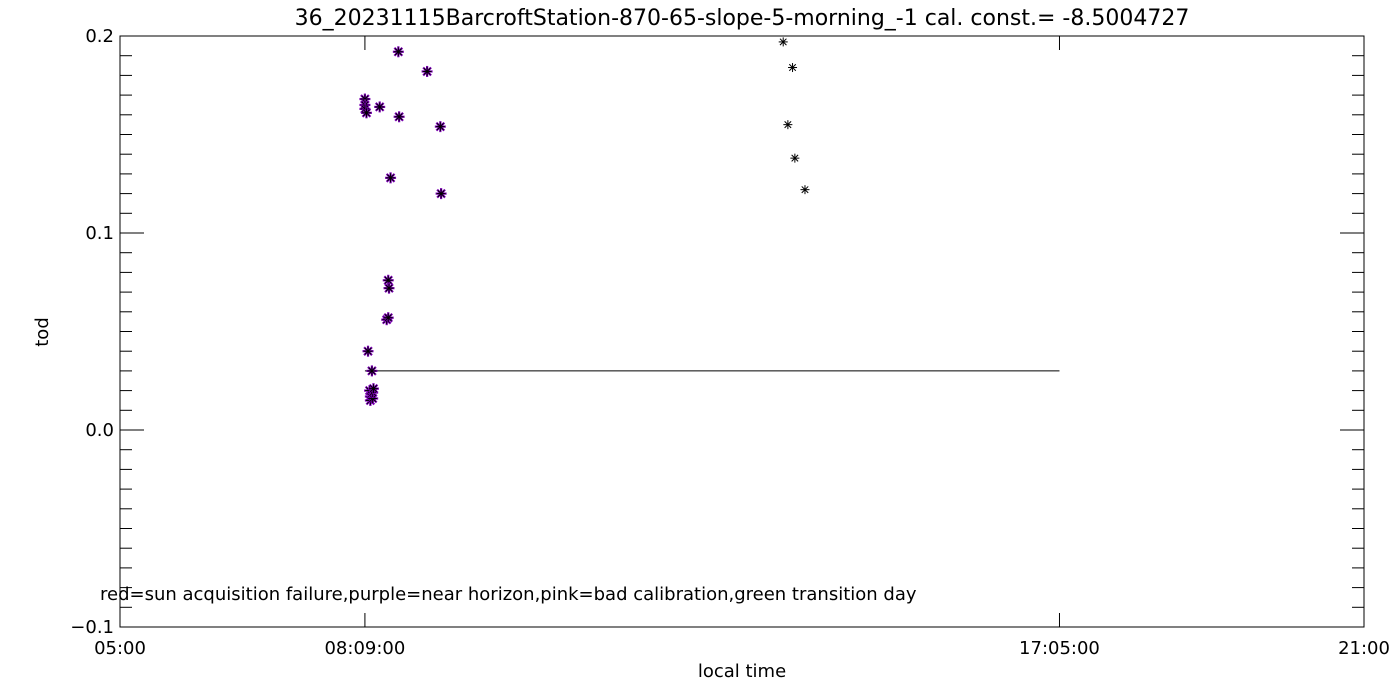 The image size is (1400, 700). I want to click on y-axis-label: tod, so click(42, 332).